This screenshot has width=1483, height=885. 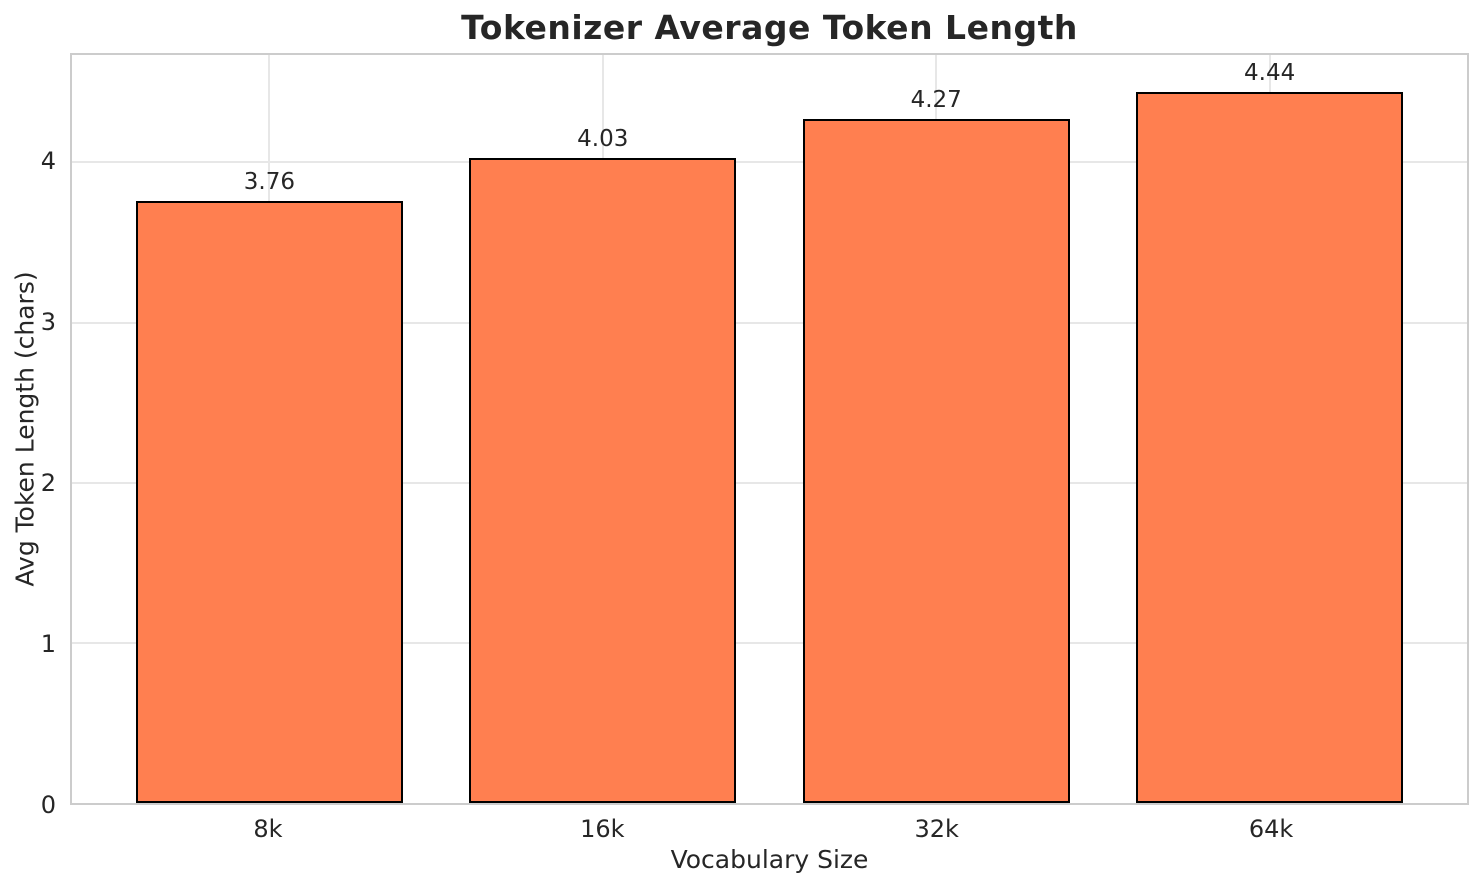 I want to click on bar-32k, so click(x=936, y=461).